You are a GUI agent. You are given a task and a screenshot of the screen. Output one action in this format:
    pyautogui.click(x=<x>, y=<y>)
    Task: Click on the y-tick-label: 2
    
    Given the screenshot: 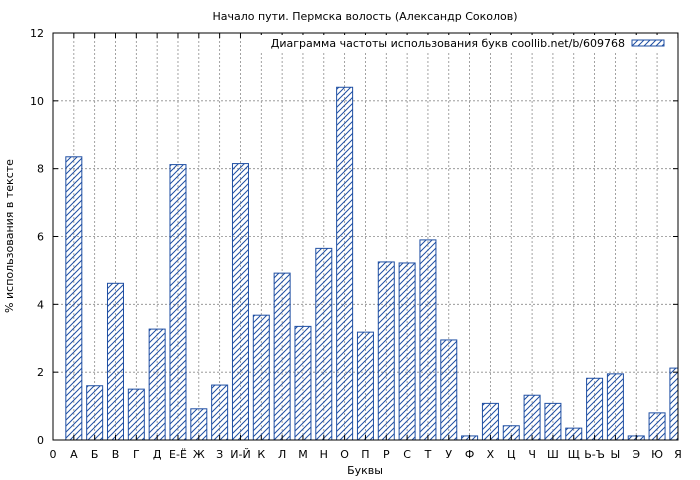 What is the action you would take?
    pyautogui.click(x=40, y=372)
    